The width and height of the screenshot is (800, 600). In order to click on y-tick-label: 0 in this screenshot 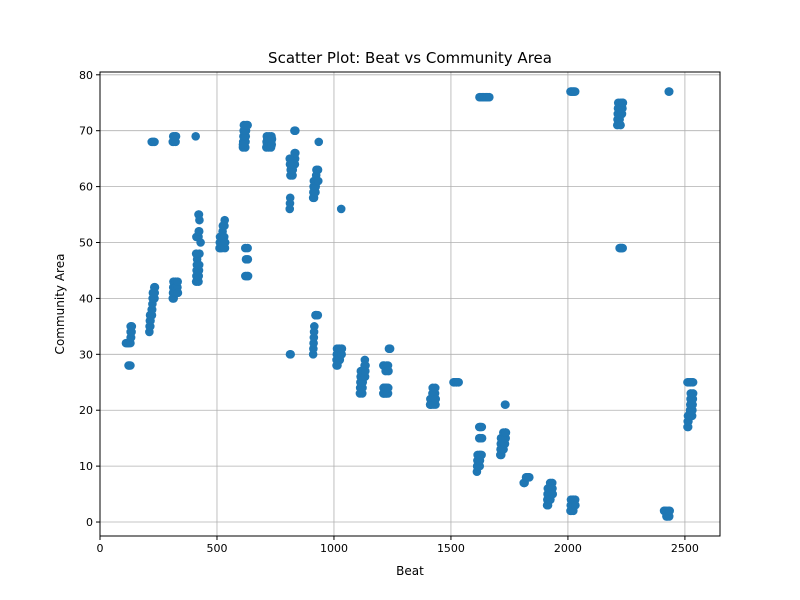, I will do `click(89, 522)`.